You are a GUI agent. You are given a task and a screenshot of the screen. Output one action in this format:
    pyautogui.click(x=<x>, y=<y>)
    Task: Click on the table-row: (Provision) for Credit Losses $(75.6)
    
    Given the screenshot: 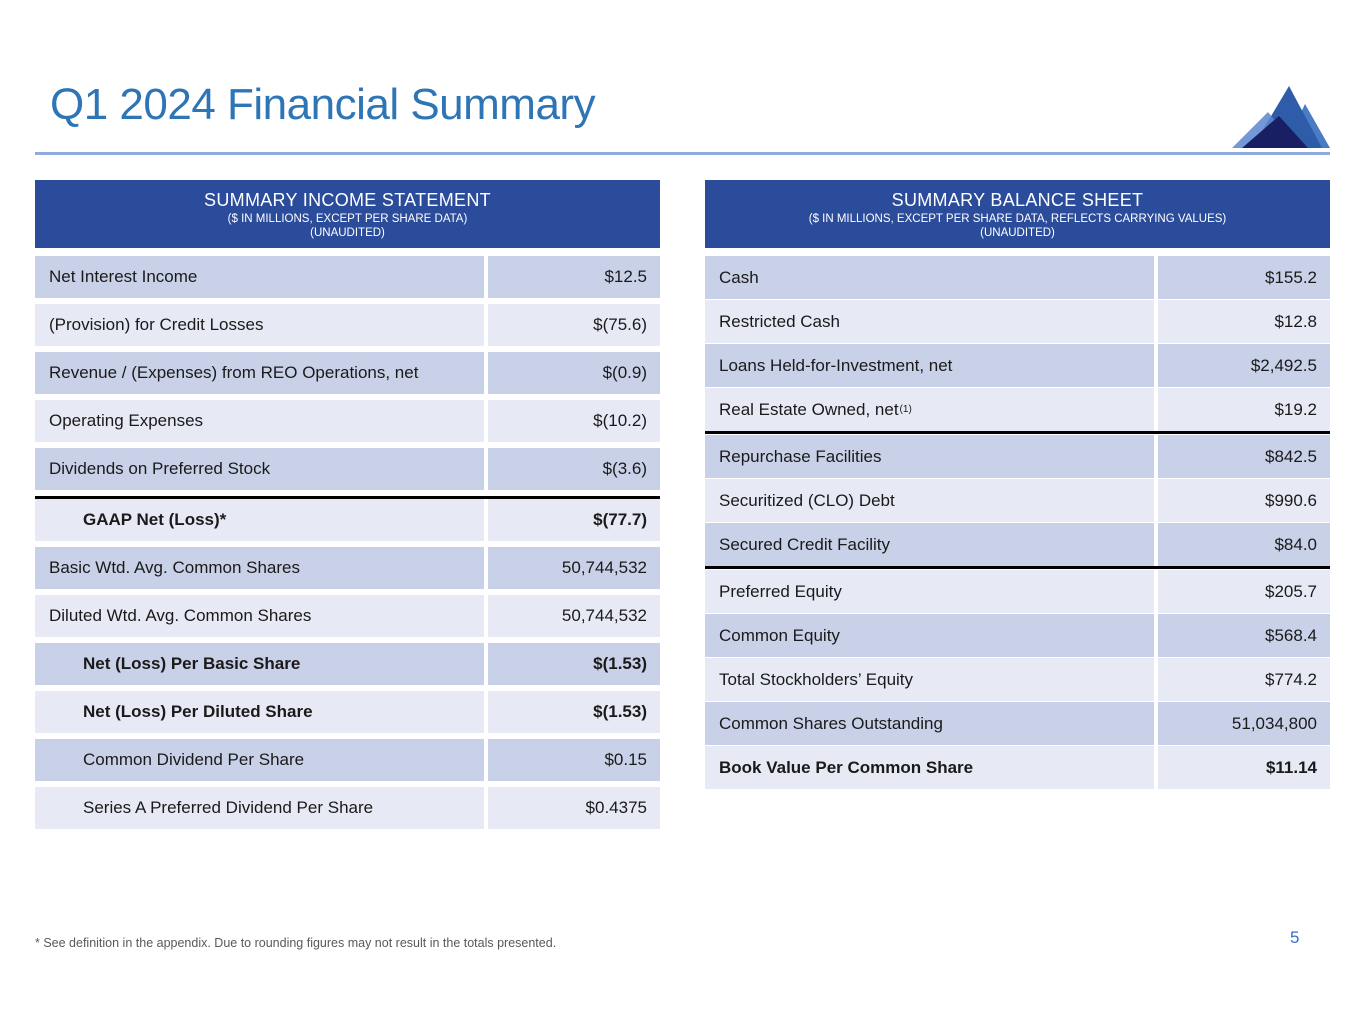 What is the action you would take?
    pyautogui.click(x=347, y=325)
    